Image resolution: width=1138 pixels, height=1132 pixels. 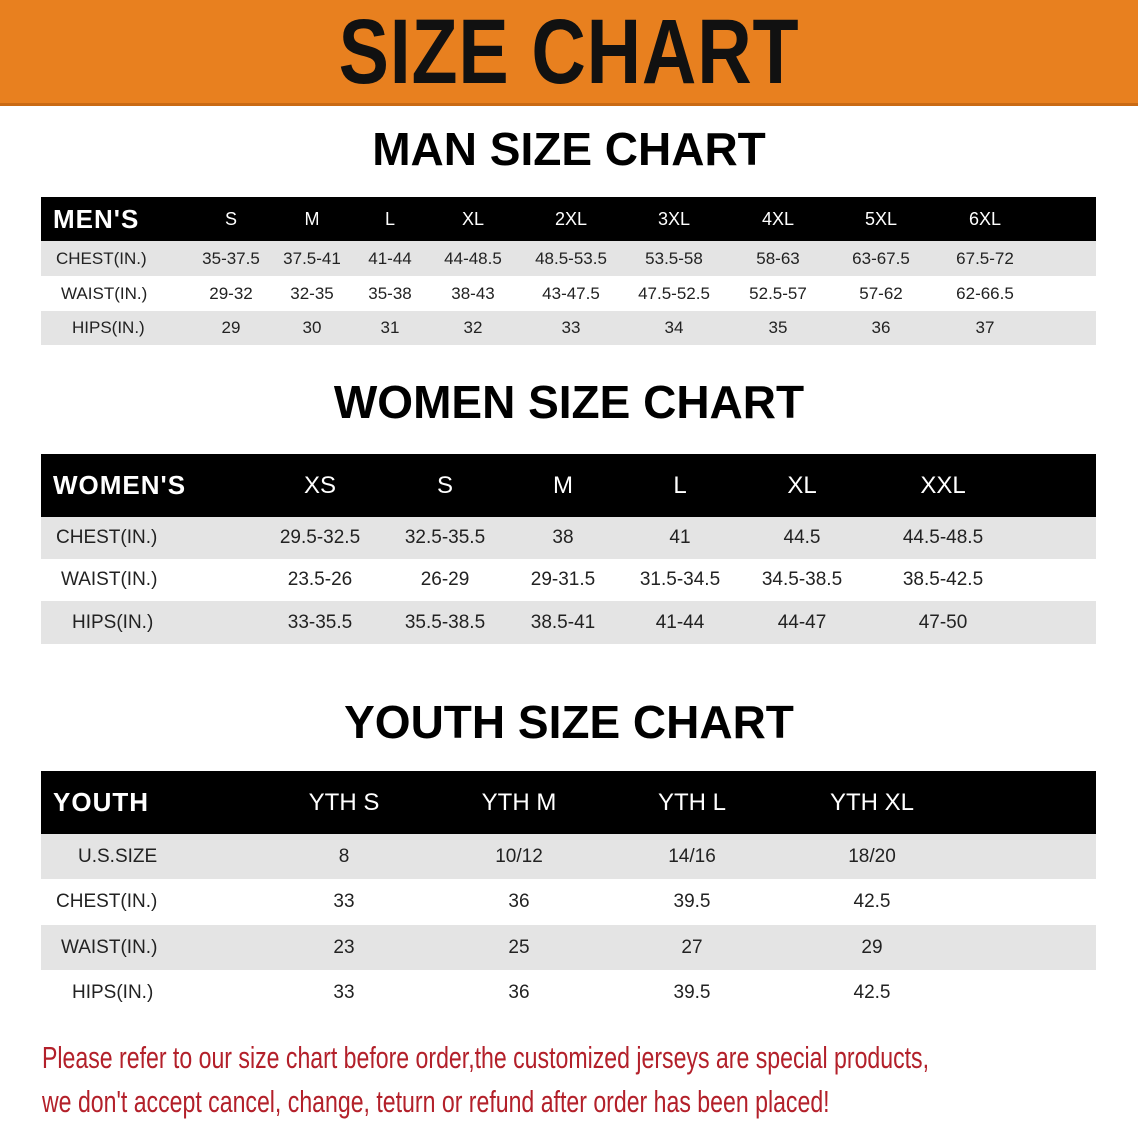 What do you see at coordinates (943, 537) in the screenshot?
I see `measurement-value: 44.5-48.5` at bounding box center [943, 537].